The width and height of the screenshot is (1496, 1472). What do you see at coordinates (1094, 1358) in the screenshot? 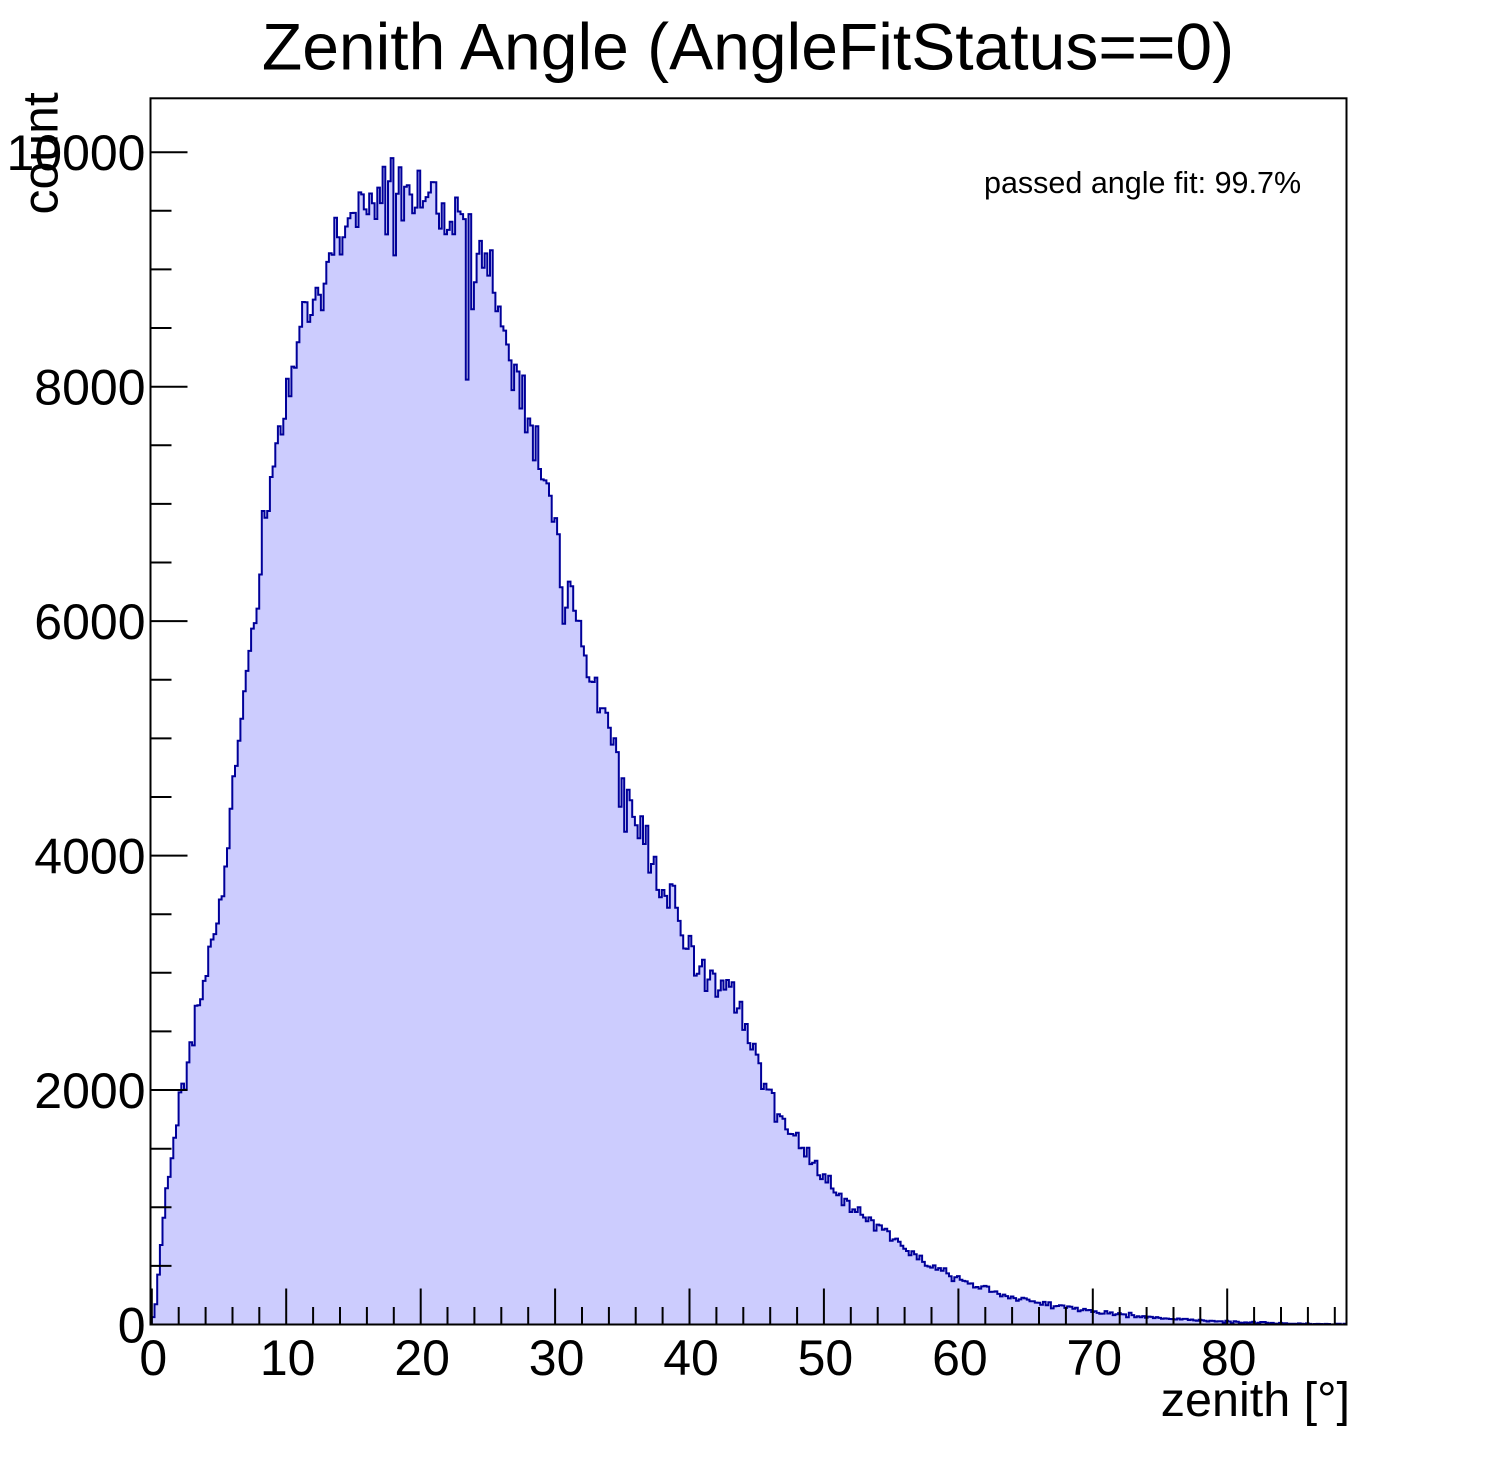
I see `svg-text: 70` at bounding box center [1094, 1358].